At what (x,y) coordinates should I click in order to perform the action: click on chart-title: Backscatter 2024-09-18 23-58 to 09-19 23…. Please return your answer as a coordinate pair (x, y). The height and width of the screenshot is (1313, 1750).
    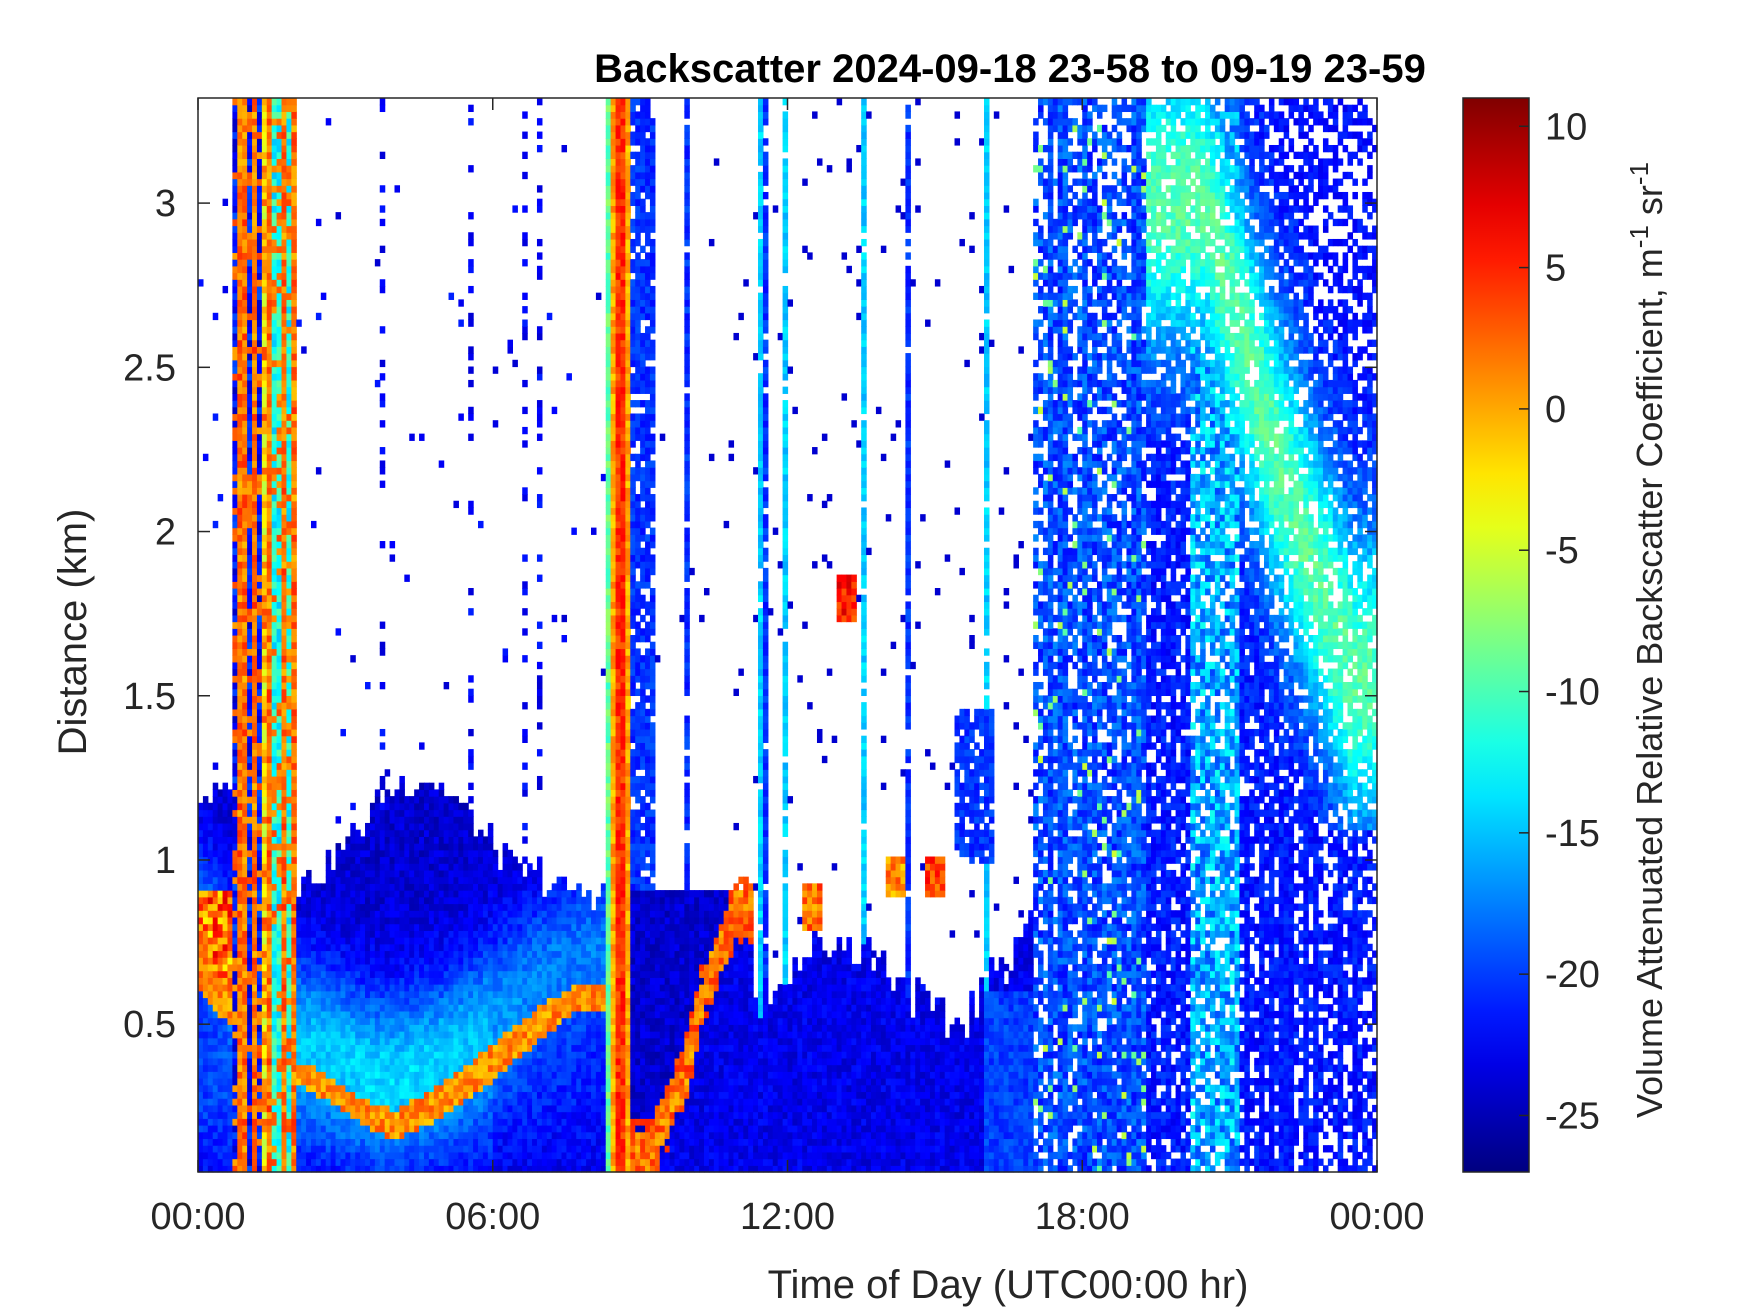
    Looking at the image, I should click on (1010, 69).